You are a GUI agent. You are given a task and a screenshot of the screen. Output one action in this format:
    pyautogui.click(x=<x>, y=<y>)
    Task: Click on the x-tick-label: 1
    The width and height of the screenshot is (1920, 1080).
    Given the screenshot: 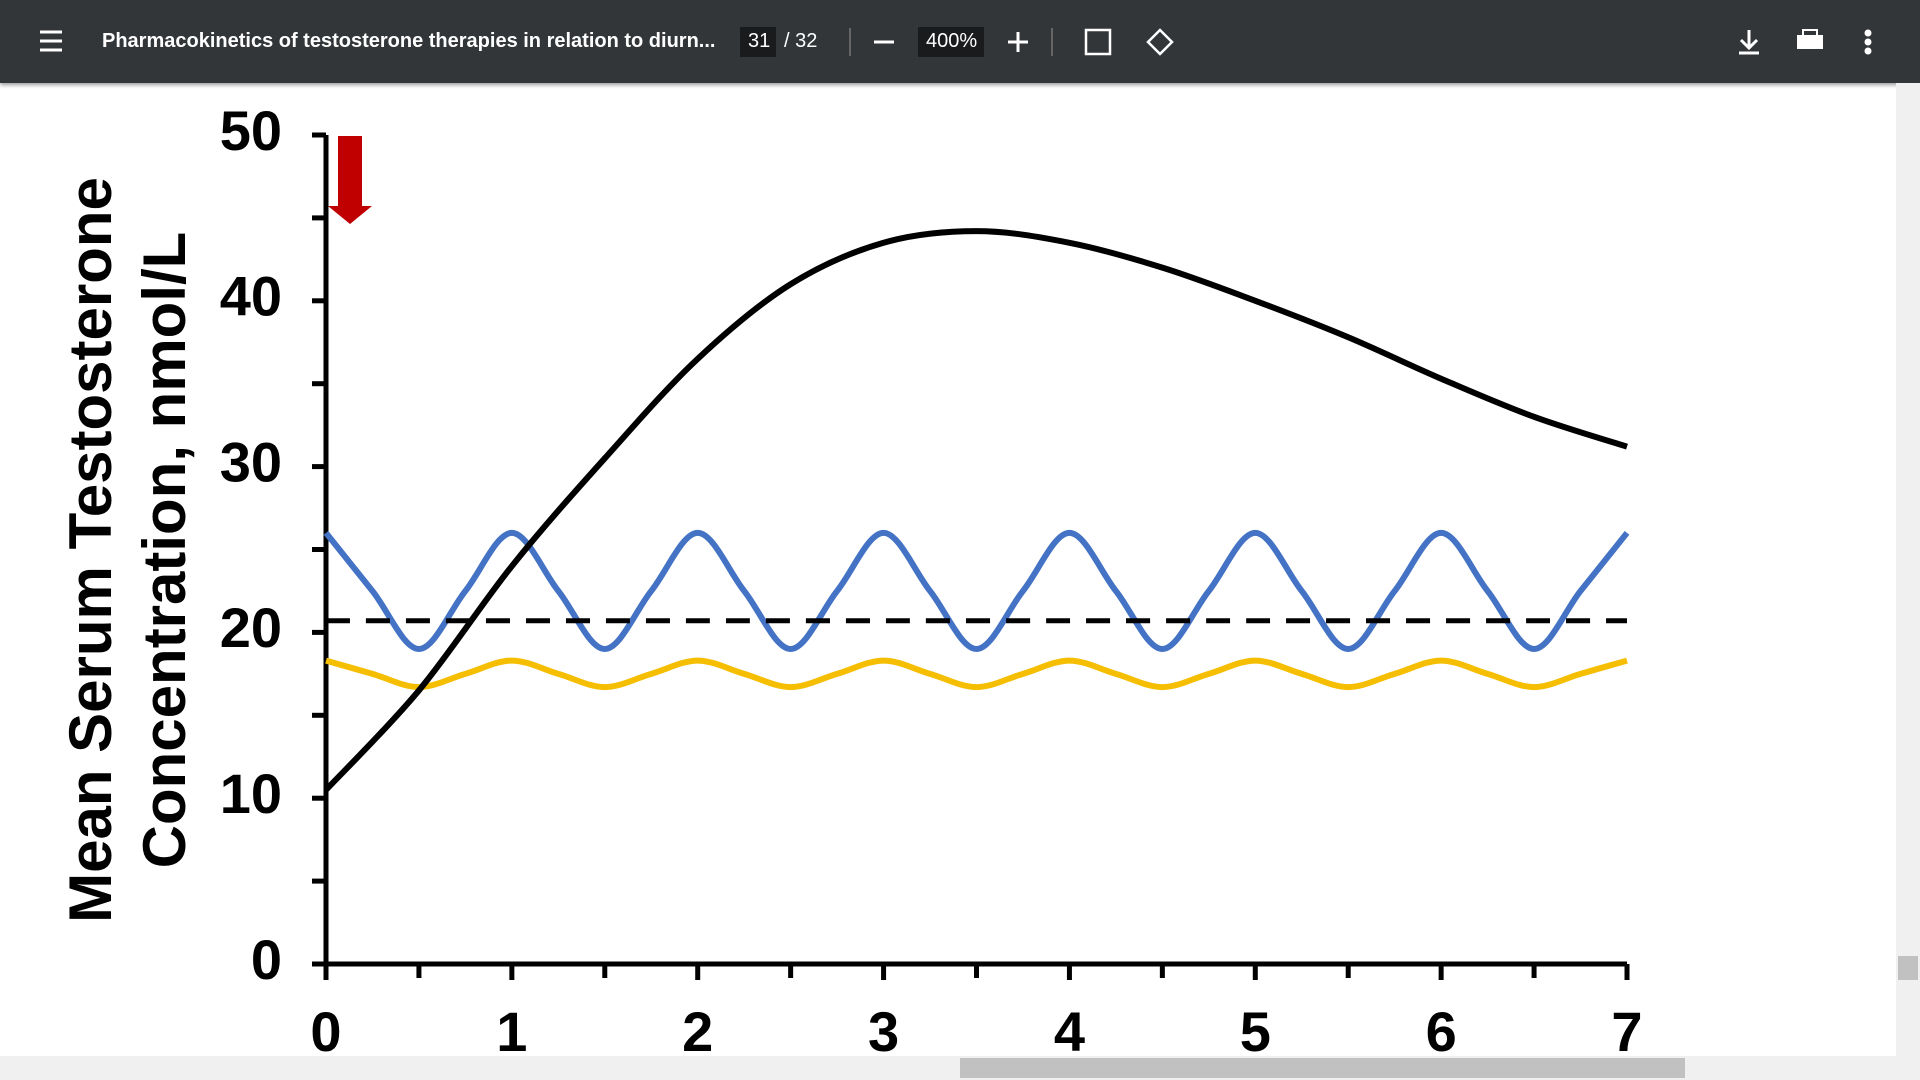 What is the action you would take?
    pyautogui.click(x=511, y=1031)
    